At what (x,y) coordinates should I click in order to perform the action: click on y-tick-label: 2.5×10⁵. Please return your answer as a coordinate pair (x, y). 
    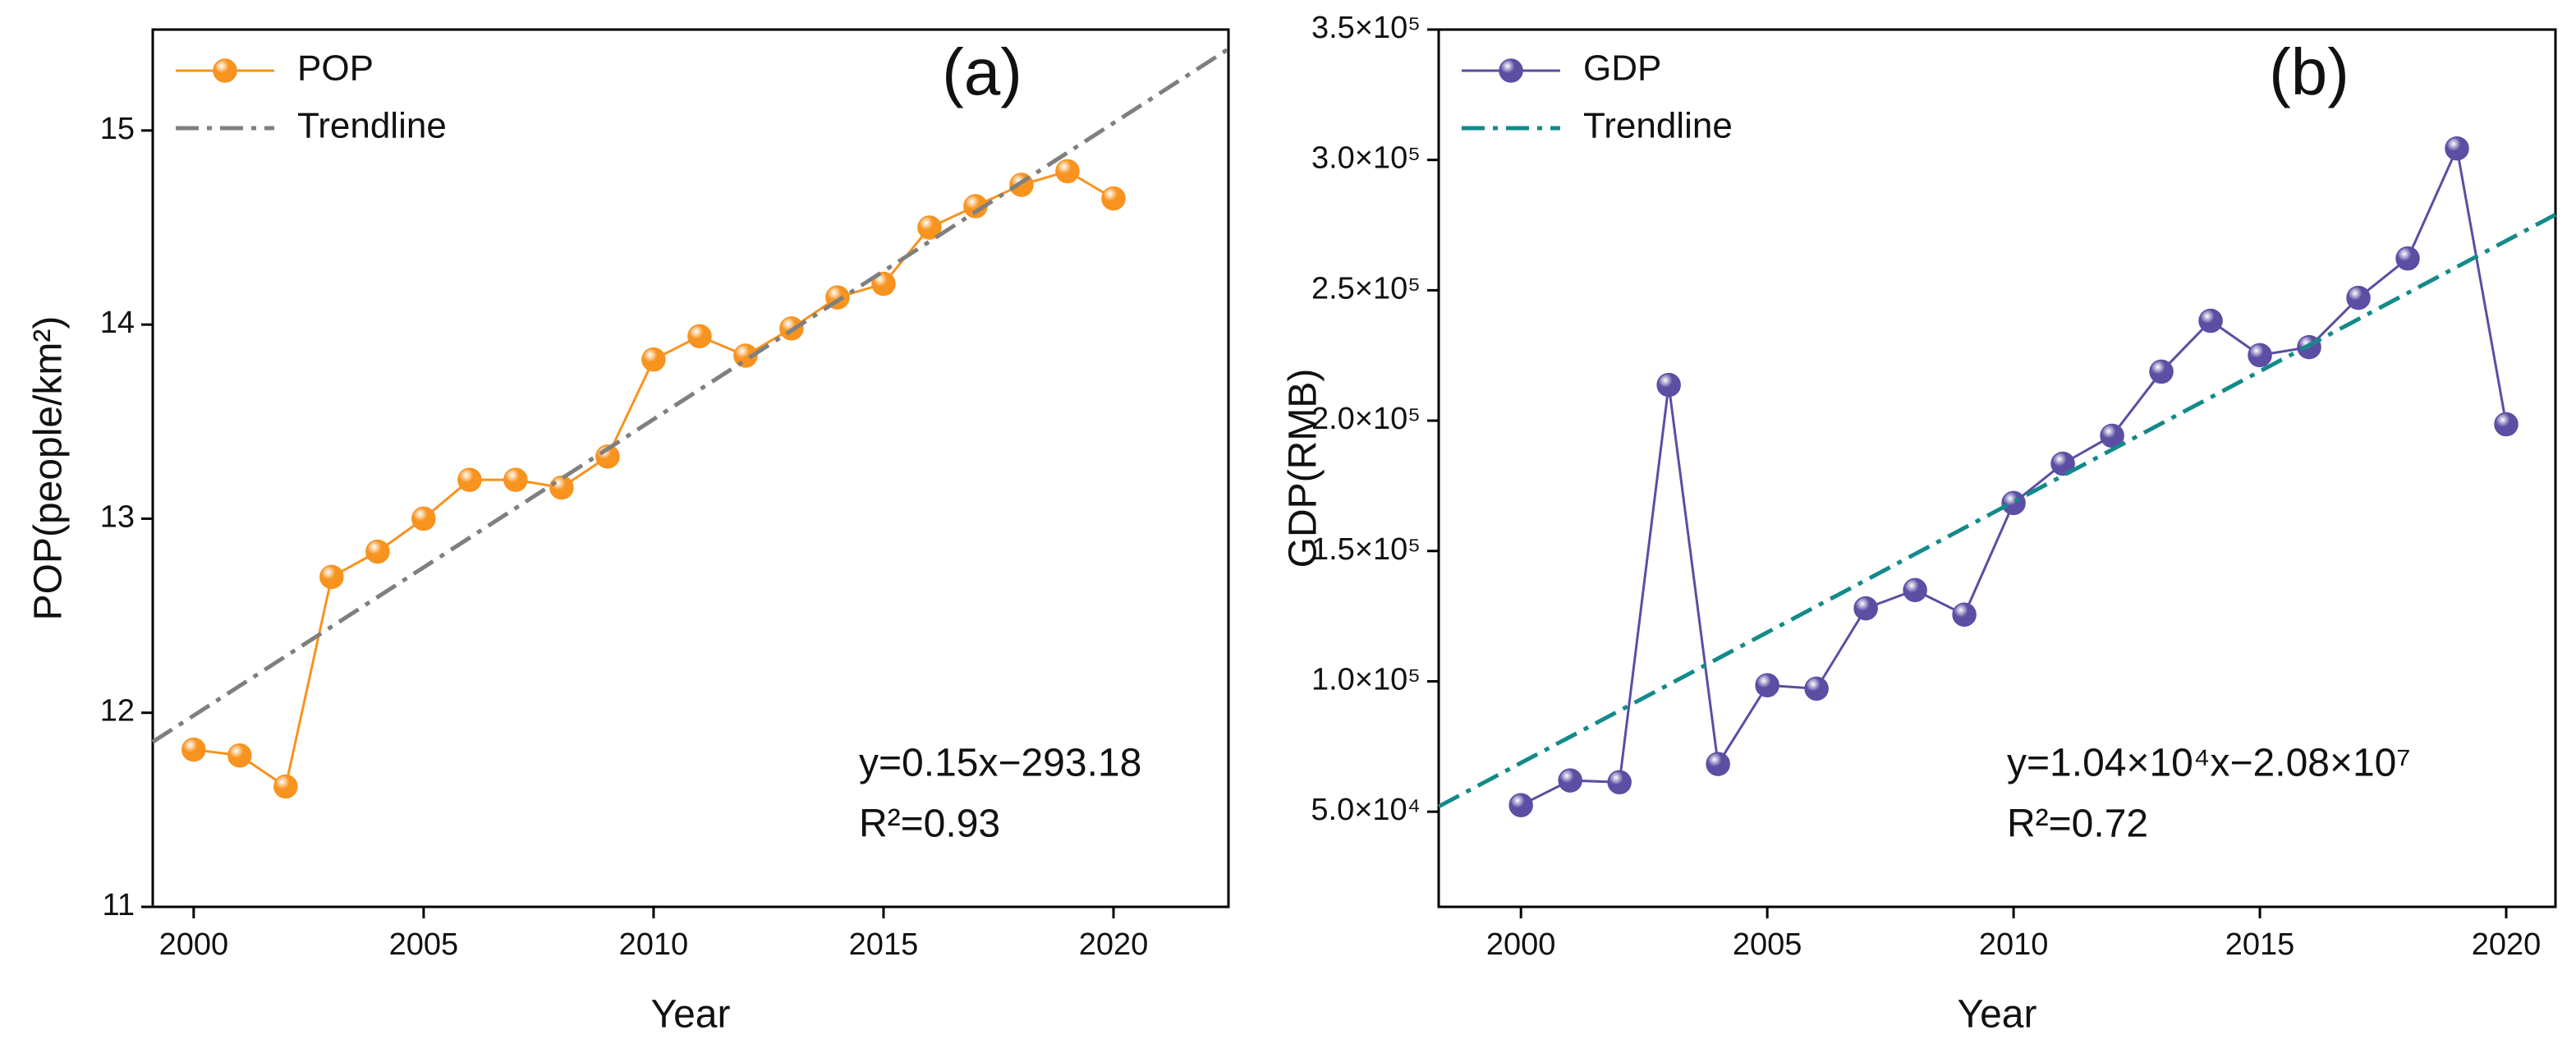
    Looking at the image, I should click on (1366, 288).